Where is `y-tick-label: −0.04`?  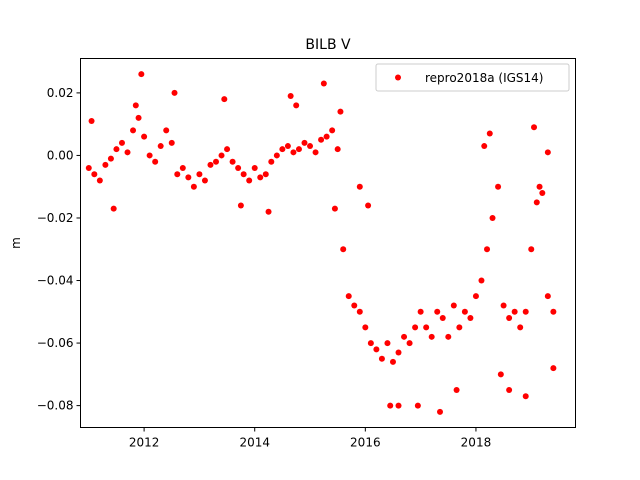
y-tick-label: −0.04 is located at coordinates (55, 281).